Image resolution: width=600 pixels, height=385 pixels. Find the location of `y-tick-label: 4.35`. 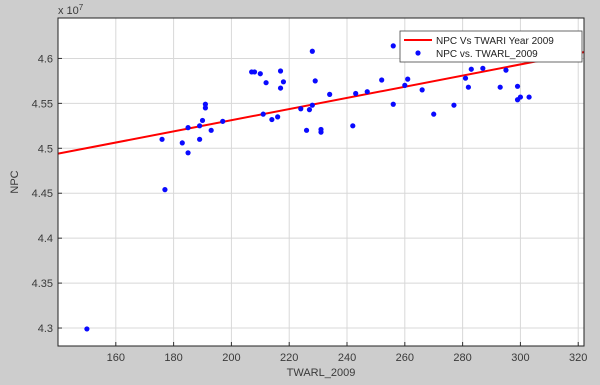

y-tick-label: 4.35 is located at coordinates (42, 284).